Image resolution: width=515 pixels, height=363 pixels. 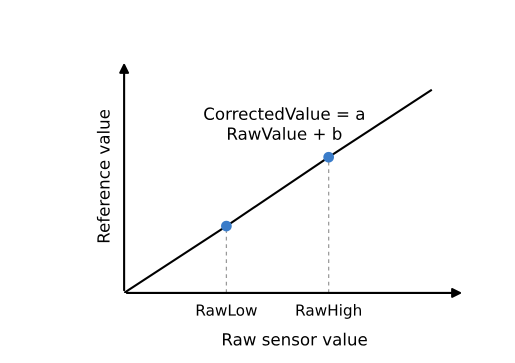 I want to click on x-tick-label: RawLow, so click(x=226, y=310).